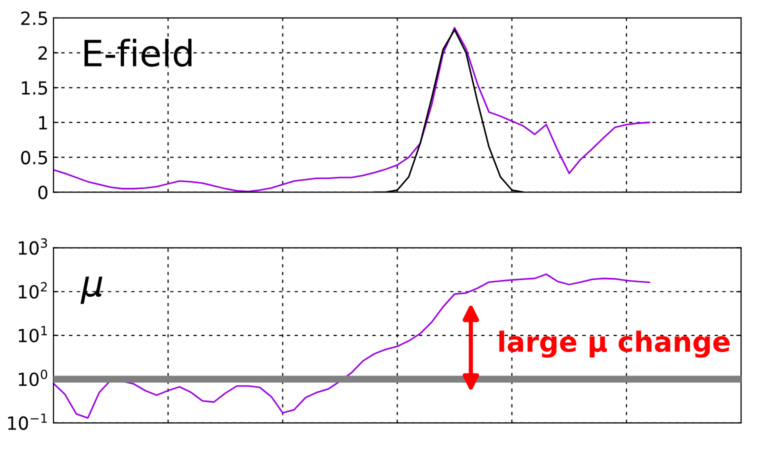  I want to click on y-tick-label: 1, so click(43, 123).